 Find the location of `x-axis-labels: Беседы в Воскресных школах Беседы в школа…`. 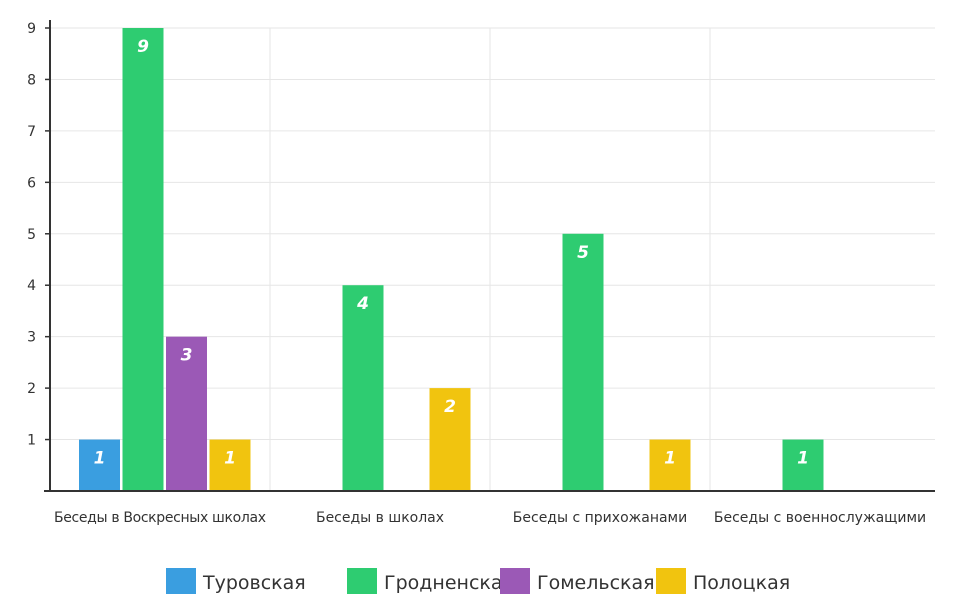

x-axis-labels: Беседы в Воскресных школах Беседы в школа… is located at coordinates (490, 518).